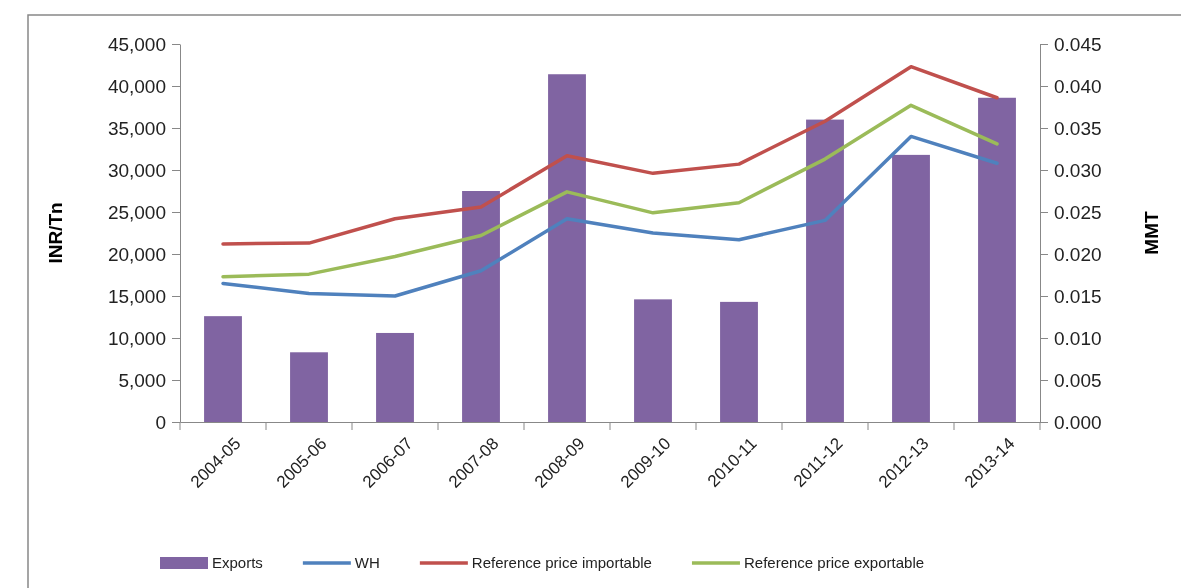 The height and width of the screenshot is (588, 1181). Describe the element at coordinates (1151, 232) in the screenshot. I see `y2-axis-title: MMT` at that location.